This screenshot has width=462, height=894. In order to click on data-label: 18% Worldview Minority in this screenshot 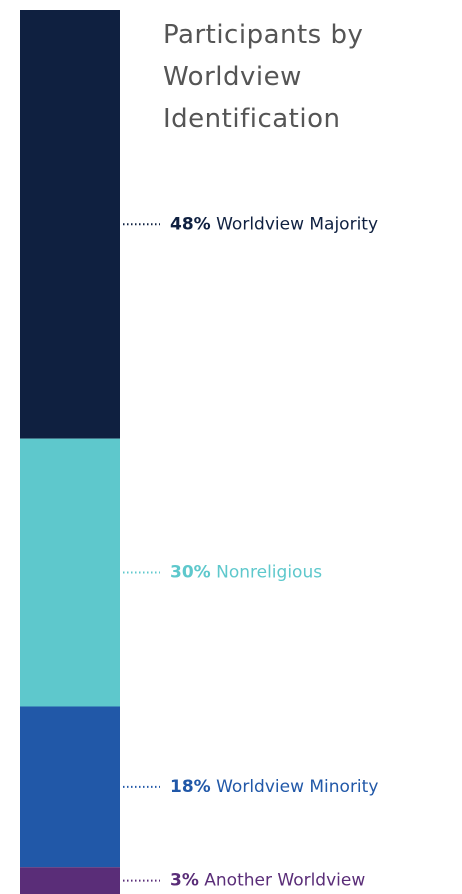, I will do `click(274, 787)`.